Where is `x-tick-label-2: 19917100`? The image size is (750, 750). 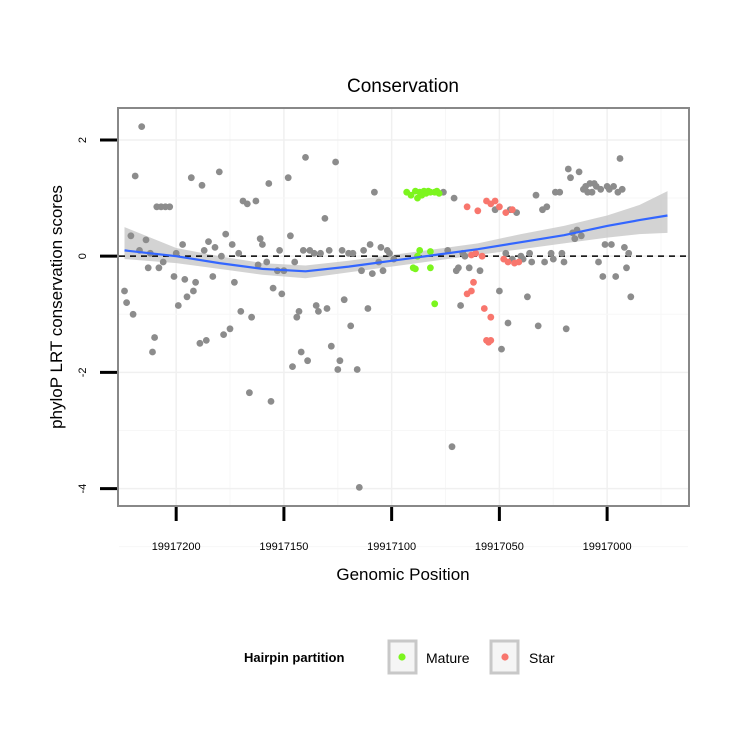 x-tick-label-2: 19917100 is located at coordinates (391, 547).